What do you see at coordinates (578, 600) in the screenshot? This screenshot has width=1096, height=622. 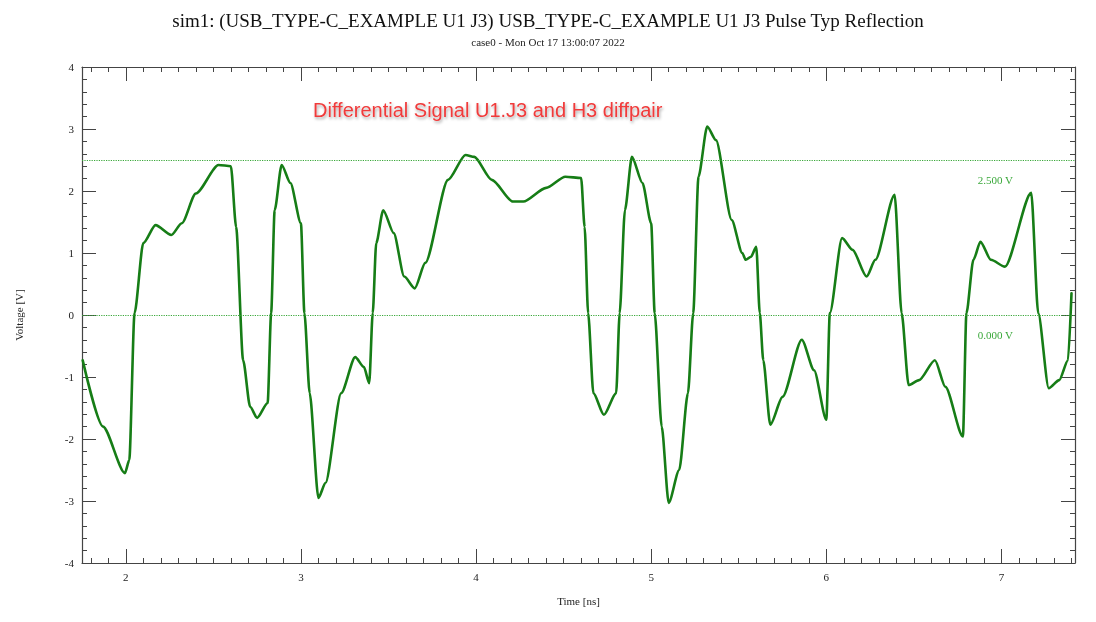 I see `x-axis-title: Time [ns]` at bounding box center [578, 600].